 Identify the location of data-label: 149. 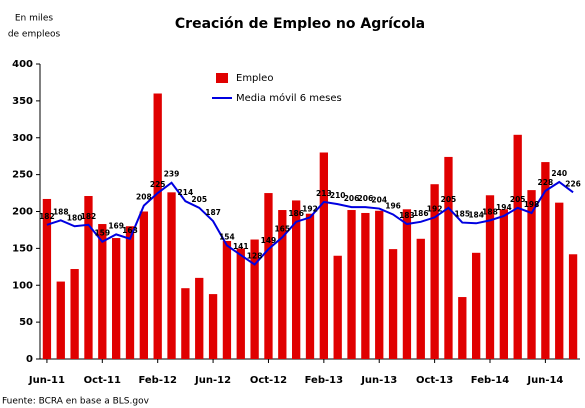
(269, 240).